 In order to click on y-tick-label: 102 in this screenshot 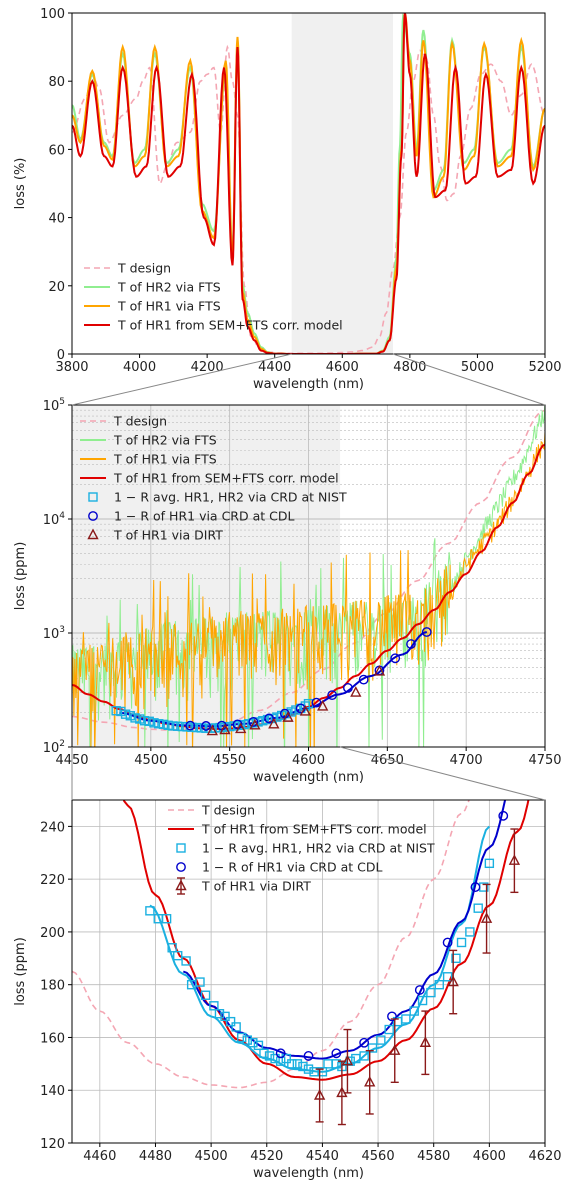, I will do `click(54, 747)`.